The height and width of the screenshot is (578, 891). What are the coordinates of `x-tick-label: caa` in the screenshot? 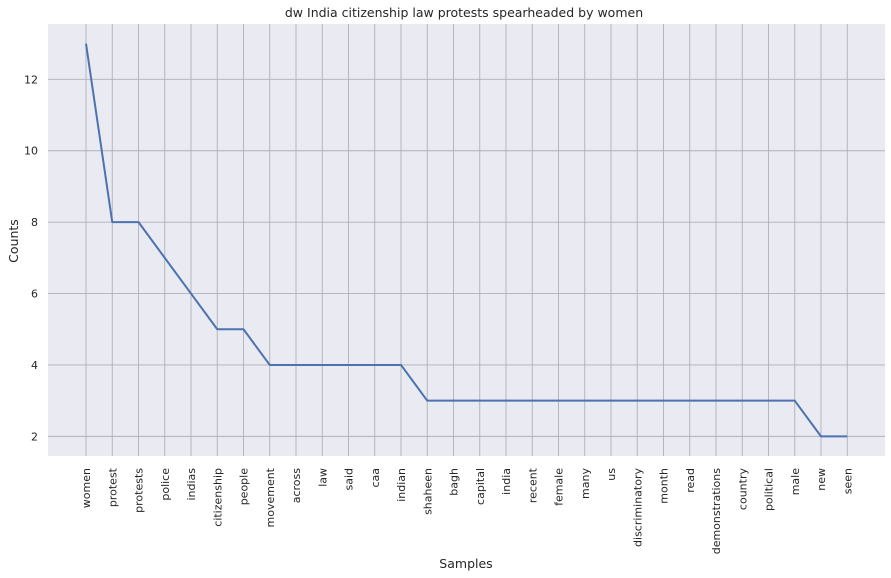 It's located at (375, 478).